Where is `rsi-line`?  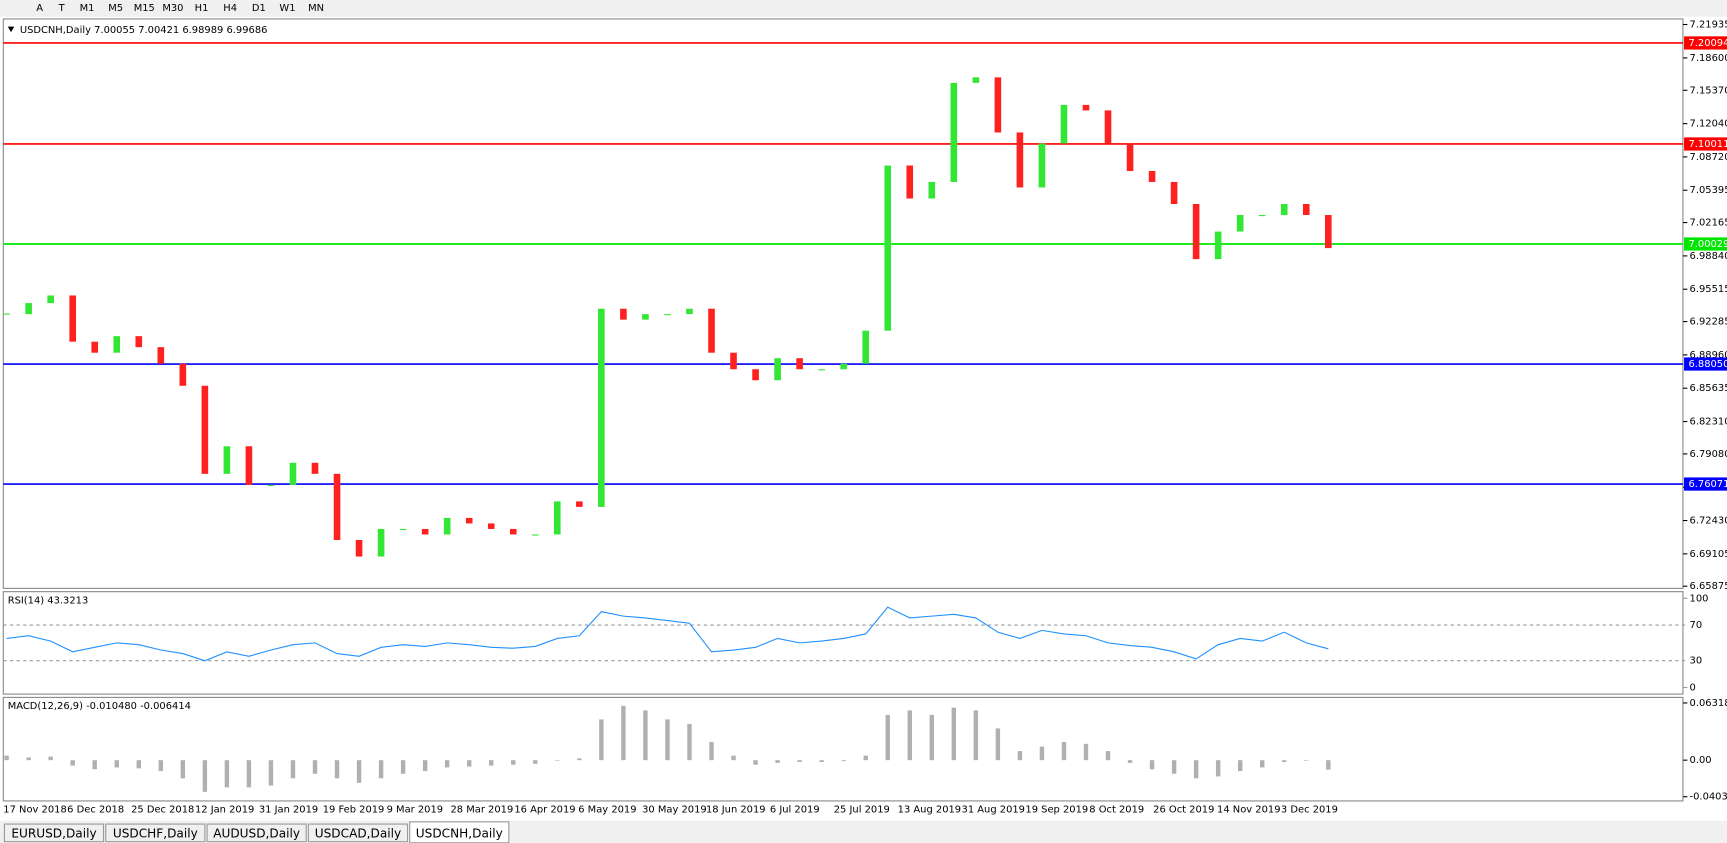
rsi-line is located at coordinates (667, 634).